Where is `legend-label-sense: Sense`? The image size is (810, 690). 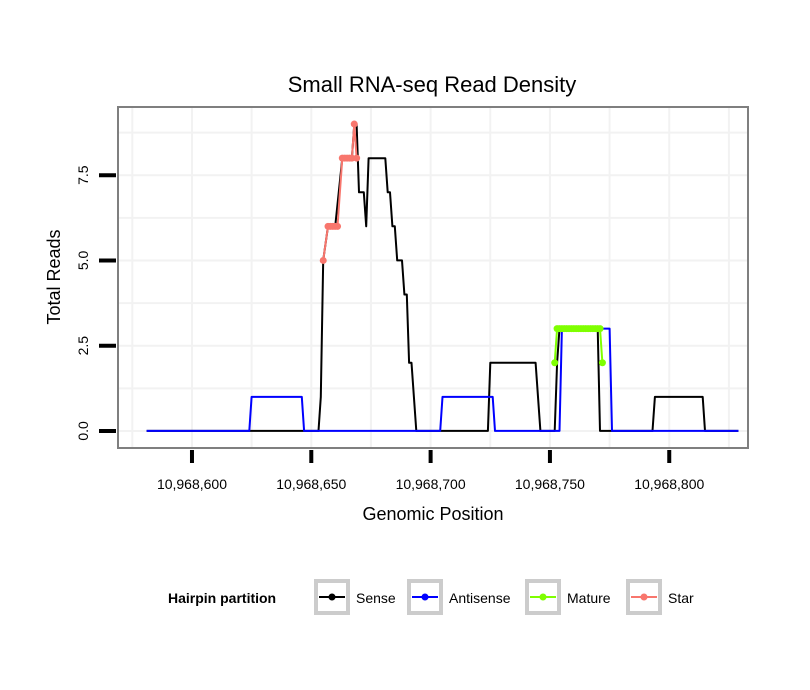
legend-label-sense: Sense is located at coordinates (376, 598).